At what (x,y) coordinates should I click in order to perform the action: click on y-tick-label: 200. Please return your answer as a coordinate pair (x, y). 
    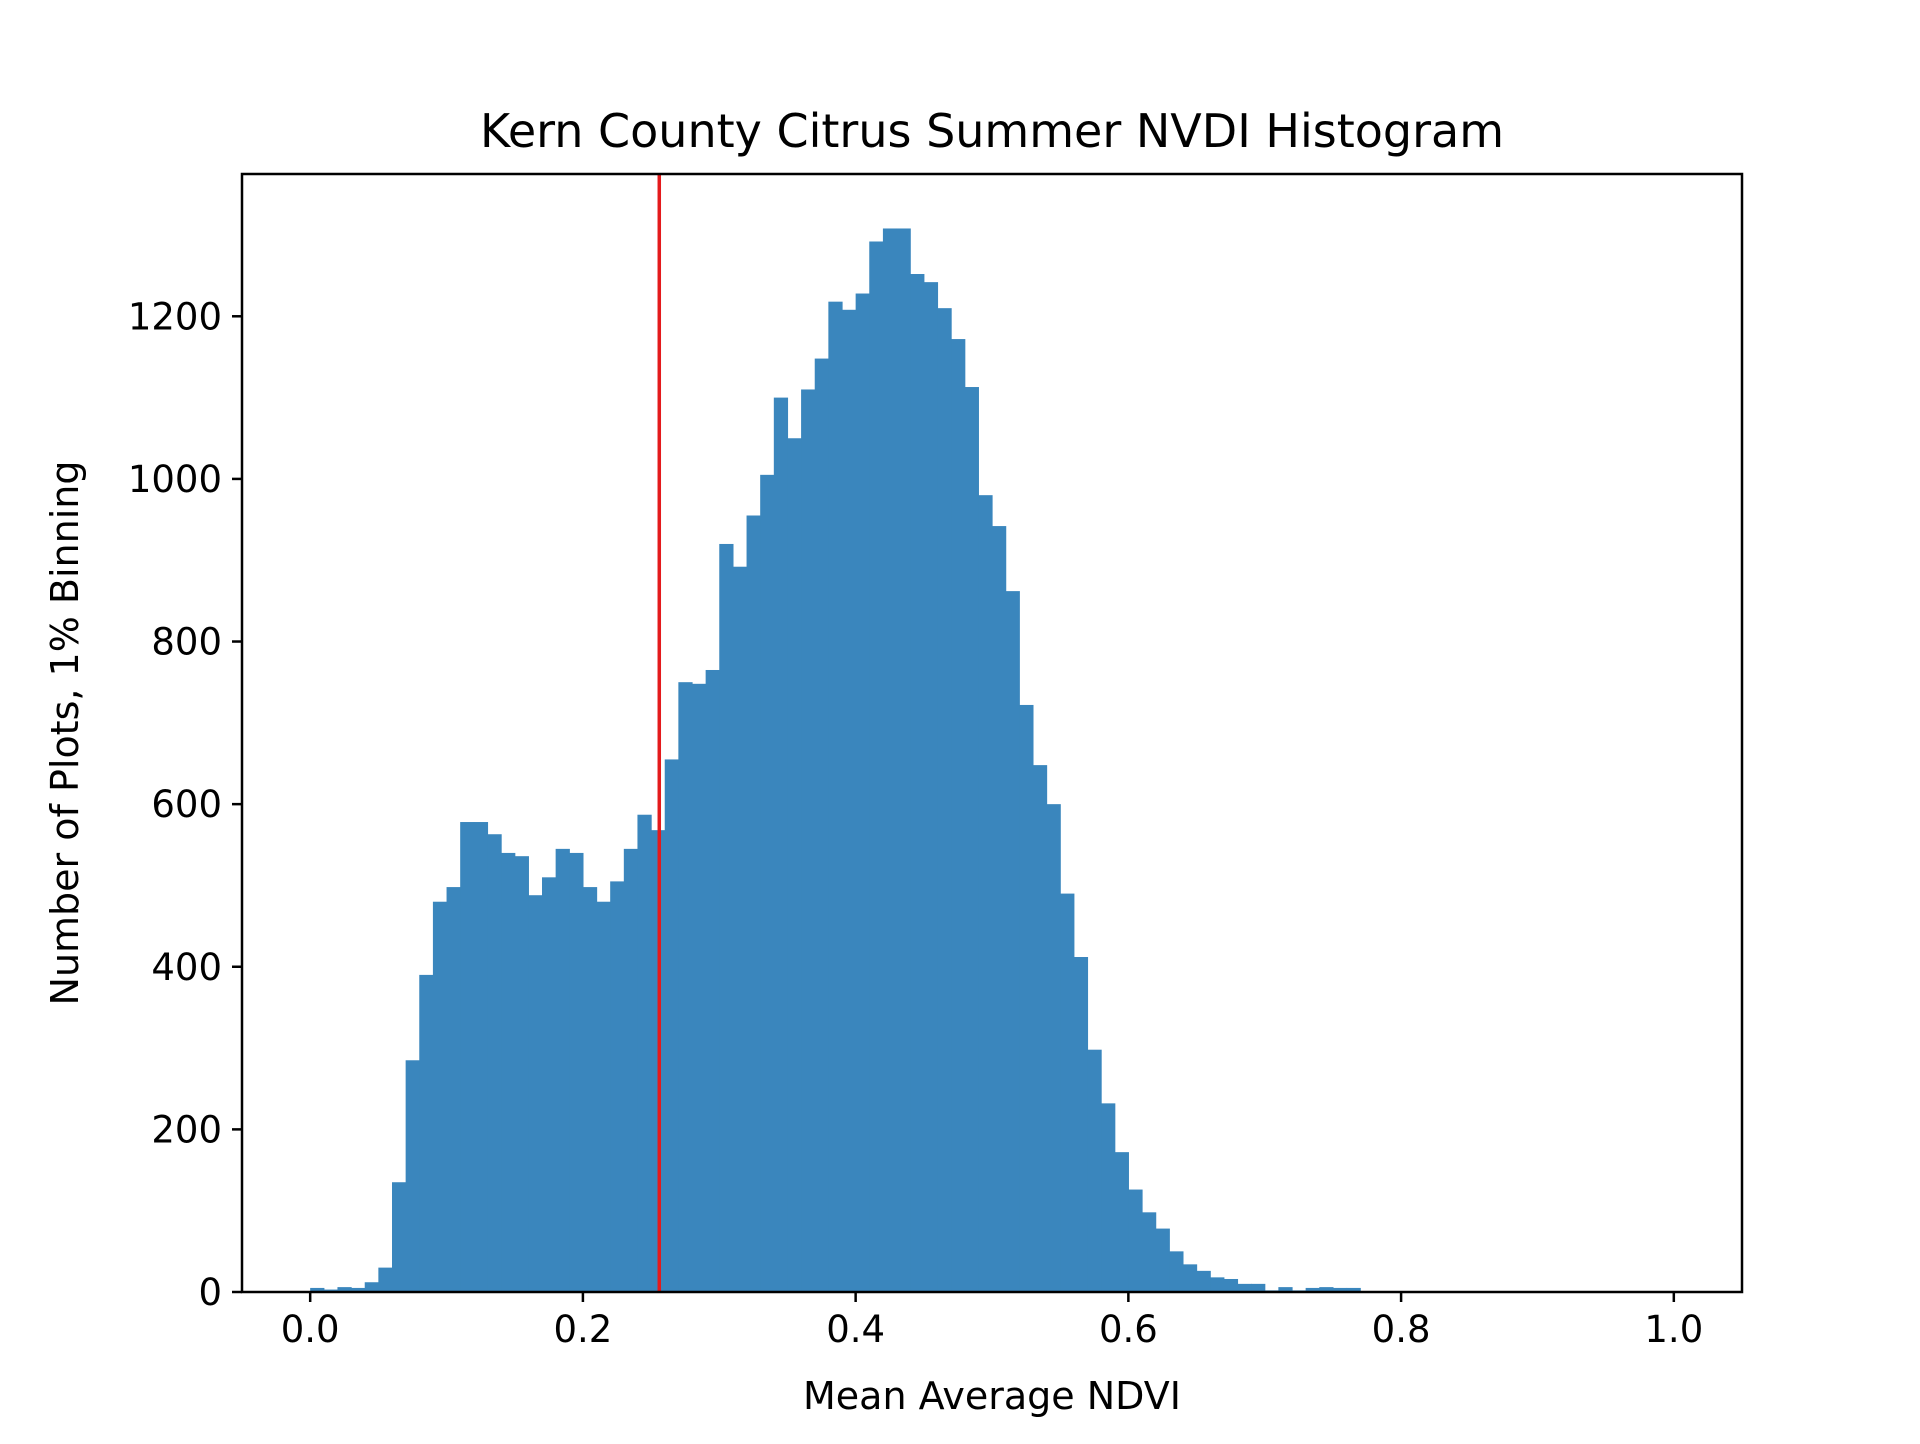
    Looking at the image, I should click on (186, 1129).